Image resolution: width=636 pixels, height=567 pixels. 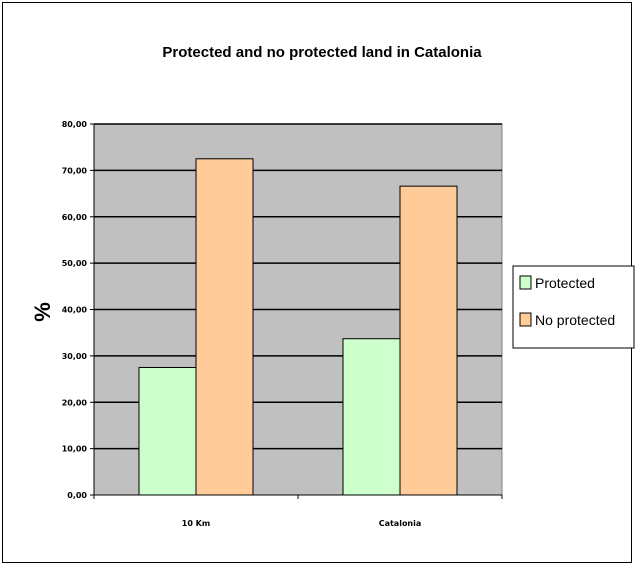 What do you see at coordinates (75, 402) in the screenshot?
I see `y-tick-label: 20,00` at bounding box center [75, 402].